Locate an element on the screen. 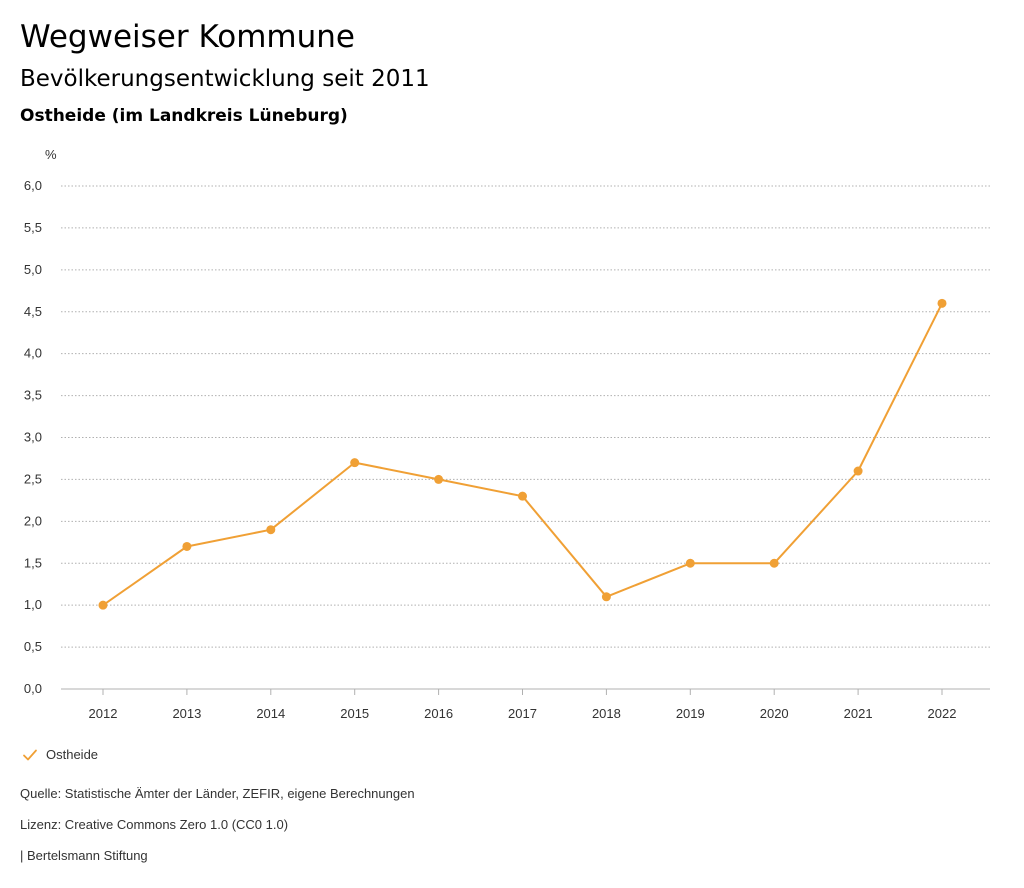 This screenshot has width=1024, height=888. y-tick-label: 5,5 is located at coordinates (33, 227).